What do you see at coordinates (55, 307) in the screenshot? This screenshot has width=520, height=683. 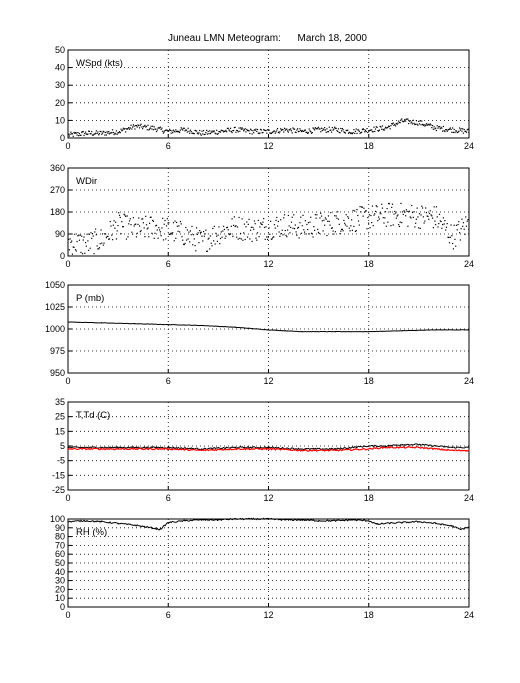 I see `y-tick-label: 1025` at bounding box center [55, 307].